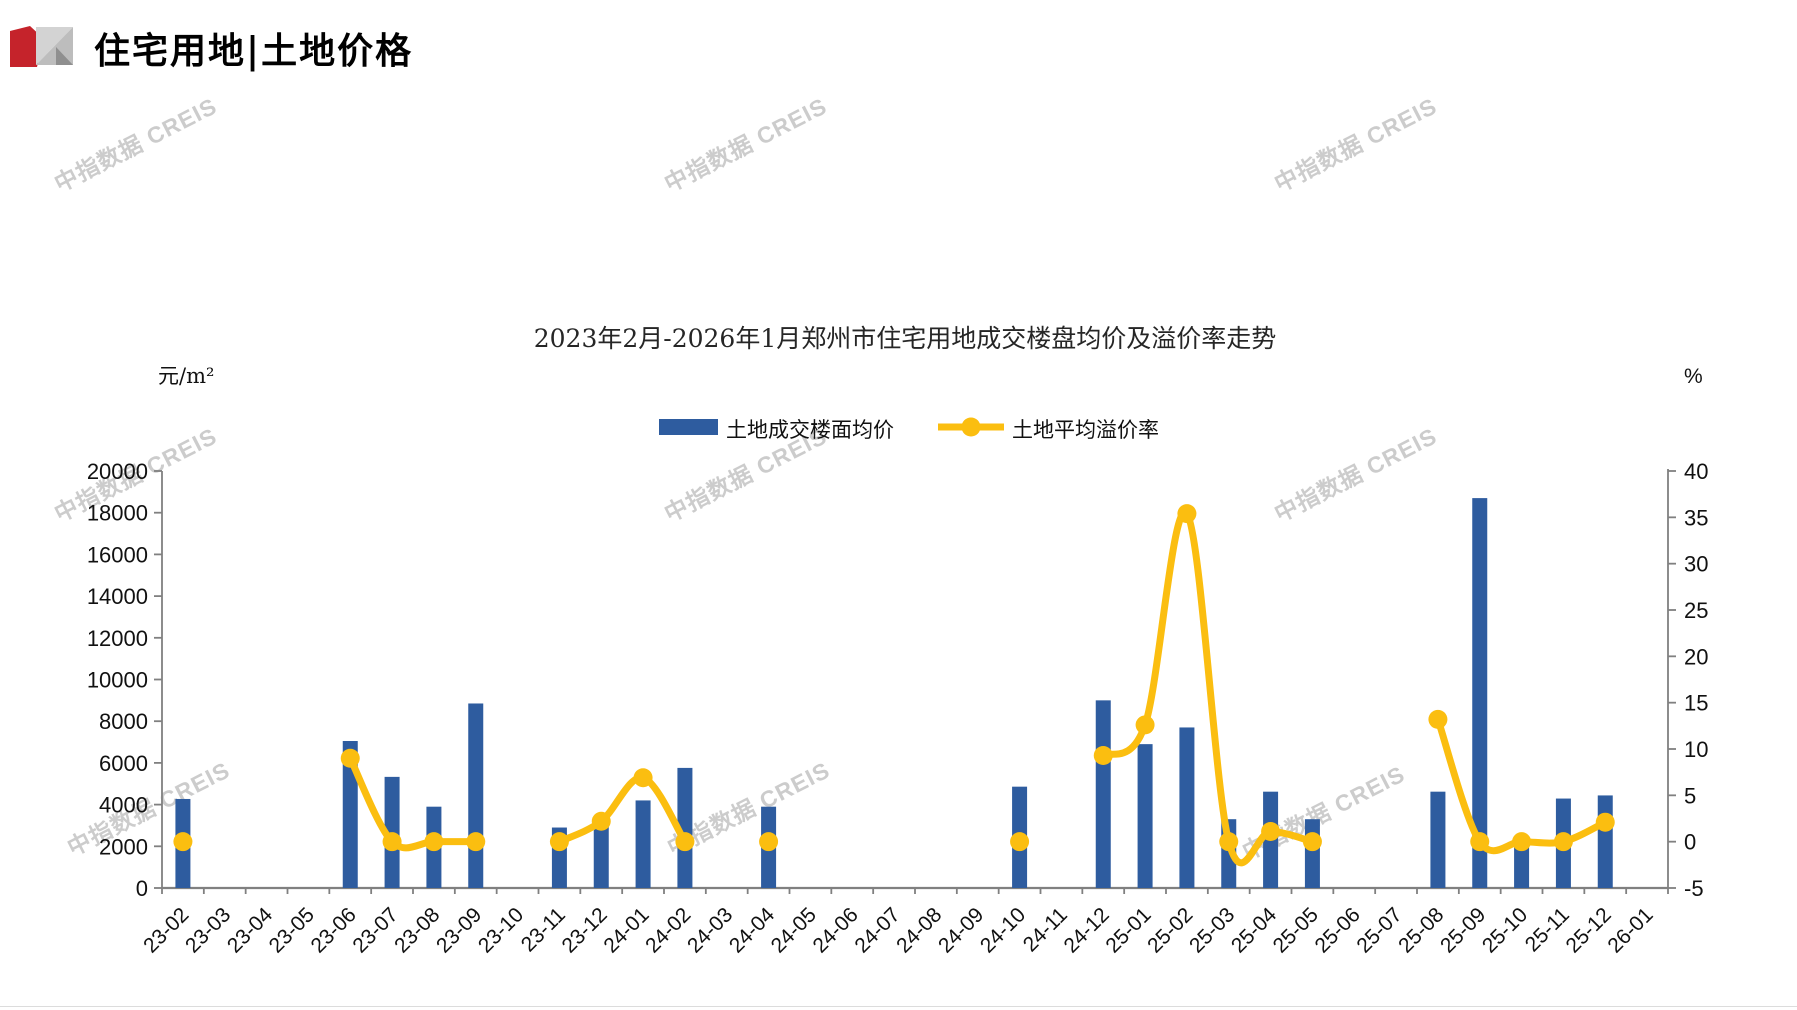  What do you see at coordinates (1296, 930) in the screenshot?
I see `x-axis-label: 25-05` at bounding box center [1296, 930].